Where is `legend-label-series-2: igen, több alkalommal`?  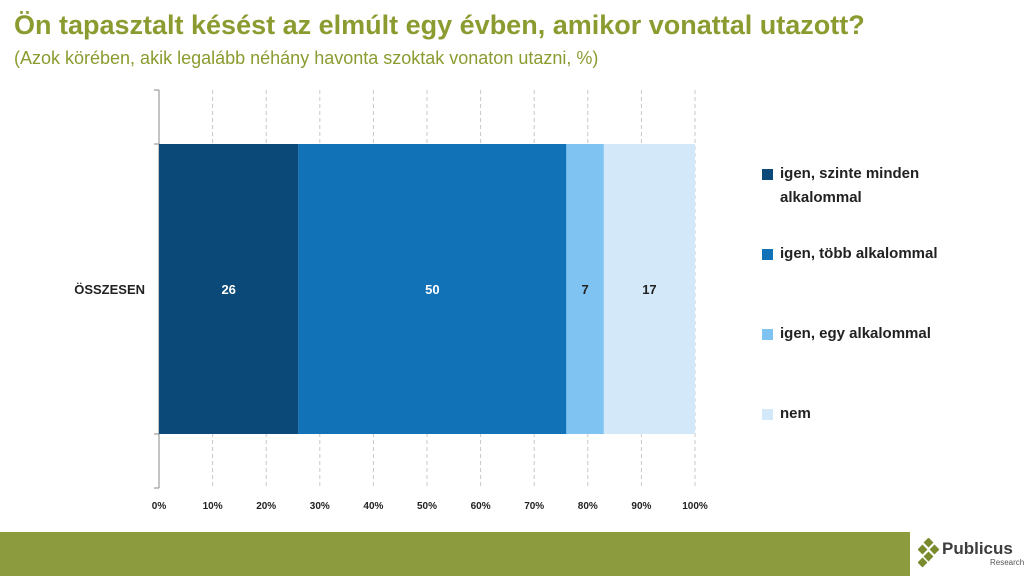
legend-label-series-2: igen, több alkalommal is located at coordinates (859, 253).